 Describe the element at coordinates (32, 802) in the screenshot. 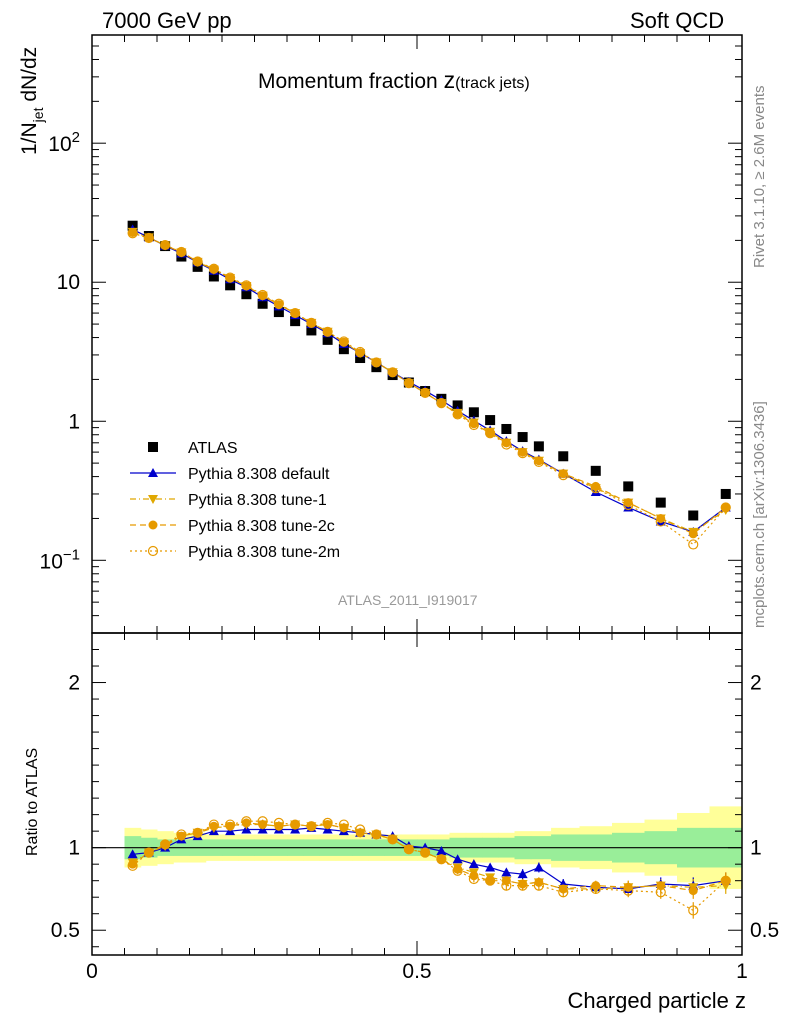

I see `ratio-ylabel: Ratio to ATLAS` at that location.